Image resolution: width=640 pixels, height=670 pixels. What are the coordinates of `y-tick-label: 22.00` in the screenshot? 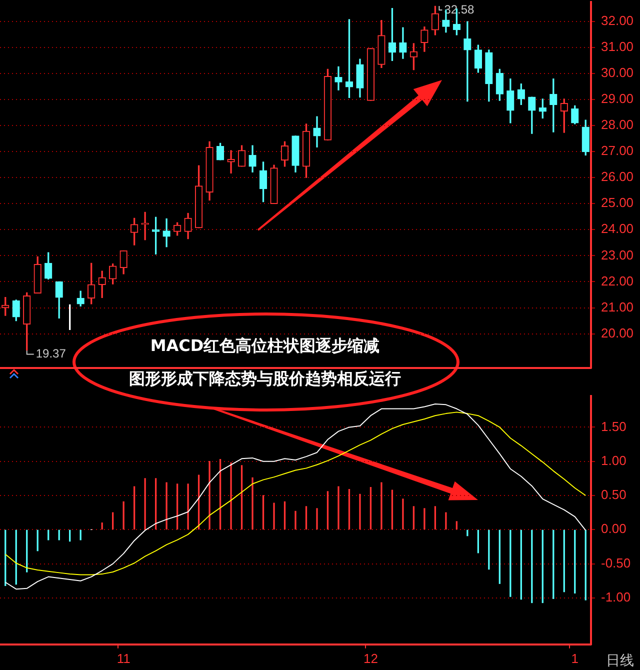 It's located at (617, 280).